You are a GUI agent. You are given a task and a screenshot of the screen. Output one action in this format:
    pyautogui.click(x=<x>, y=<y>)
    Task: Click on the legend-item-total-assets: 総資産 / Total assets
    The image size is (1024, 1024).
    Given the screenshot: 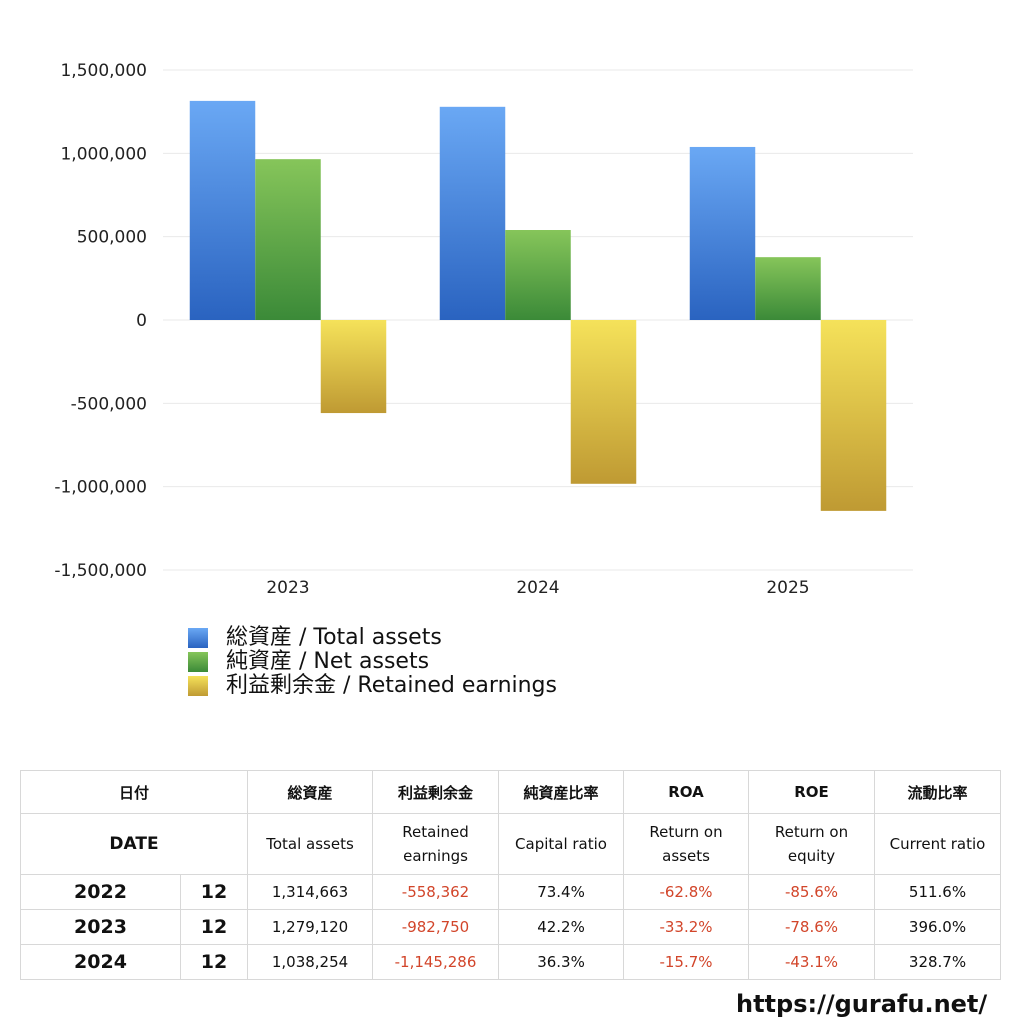 What is the action you would take?
    pyautogui.click(x=372, y=638)
    